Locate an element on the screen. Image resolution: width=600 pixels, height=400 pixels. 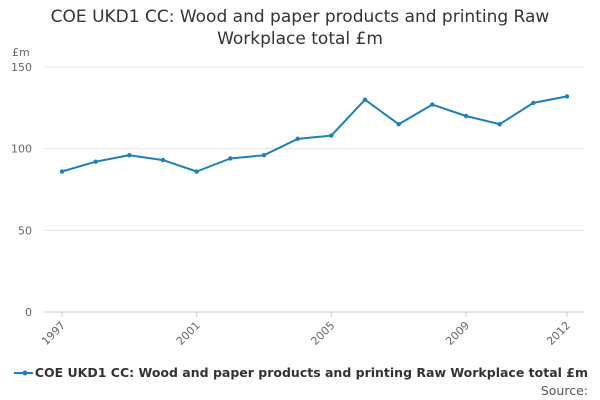
x-tick-label: 2009 is located at coordinates (457, 333).